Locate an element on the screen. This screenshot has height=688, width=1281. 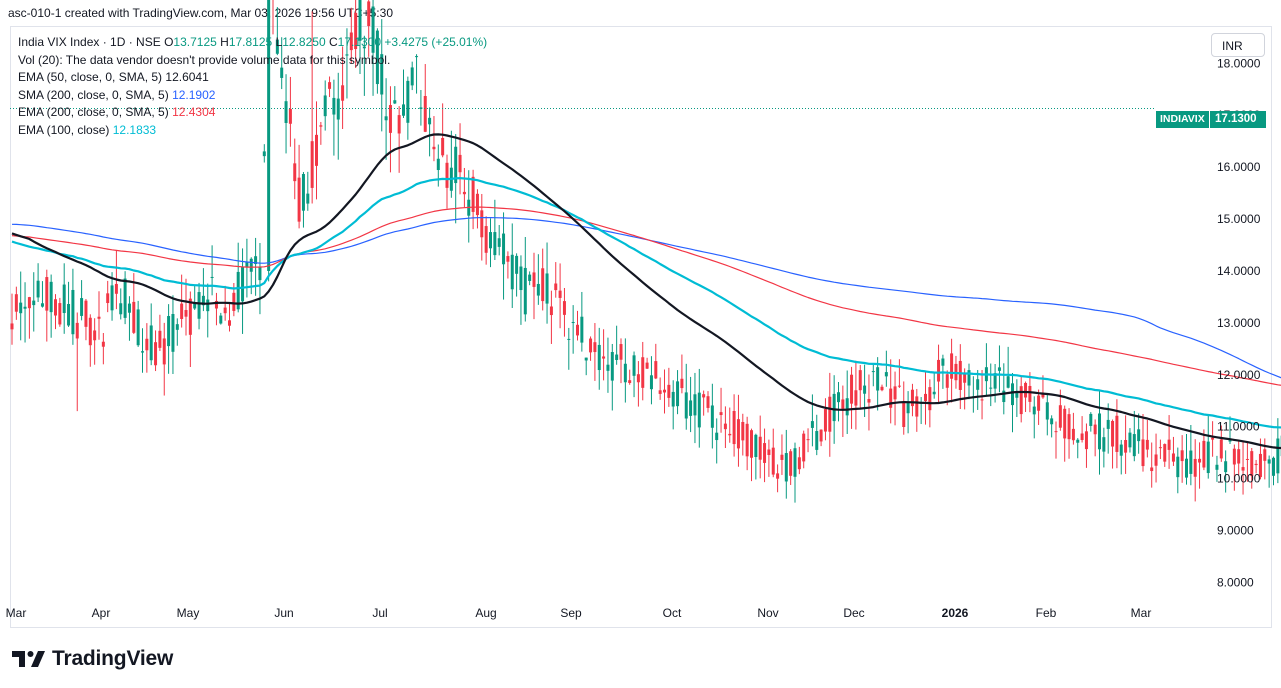
x-tick-label: 2026 is located at coordinates (955, 613).